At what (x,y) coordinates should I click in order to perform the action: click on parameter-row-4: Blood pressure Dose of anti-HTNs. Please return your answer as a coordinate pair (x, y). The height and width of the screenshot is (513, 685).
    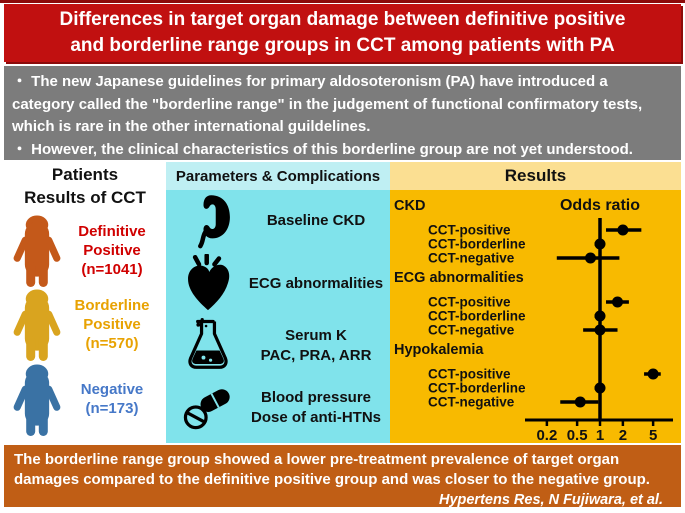
    Looking at the image, I should click on (278, 408).